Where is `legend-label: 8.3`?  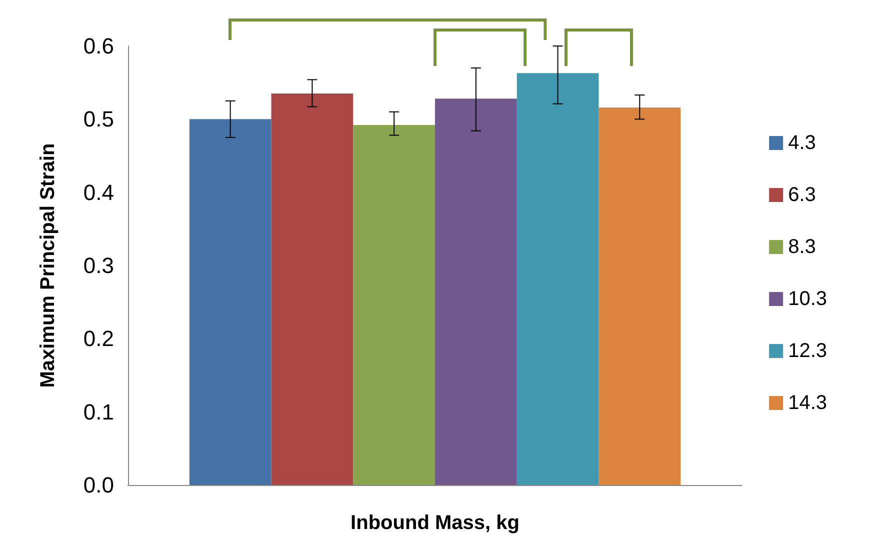
legend-label: 8.3 is located at coordinates (802, 247).